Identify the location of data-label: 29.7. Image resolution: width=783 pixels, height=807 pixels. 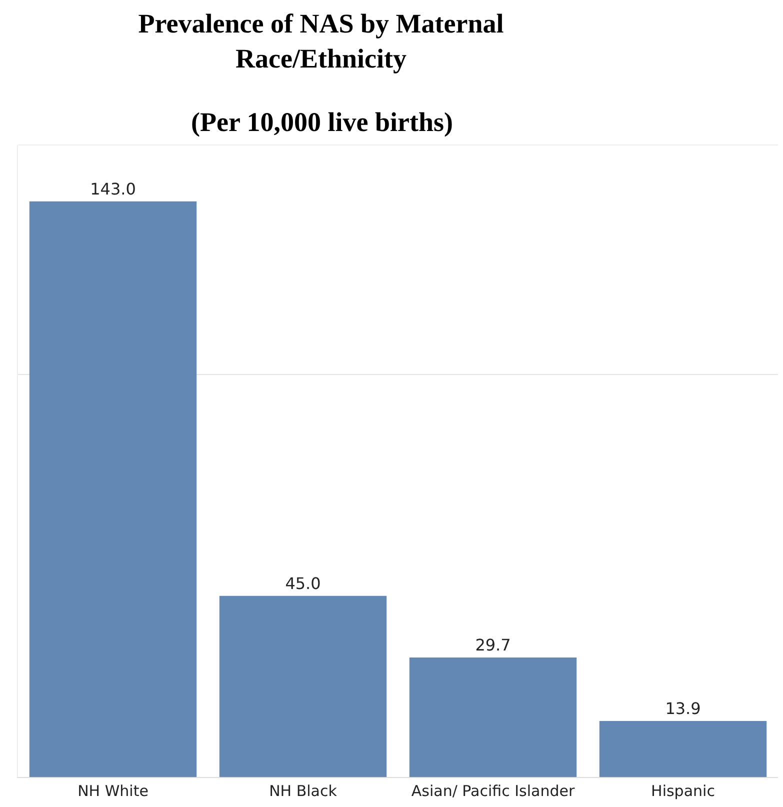
(493, 644).